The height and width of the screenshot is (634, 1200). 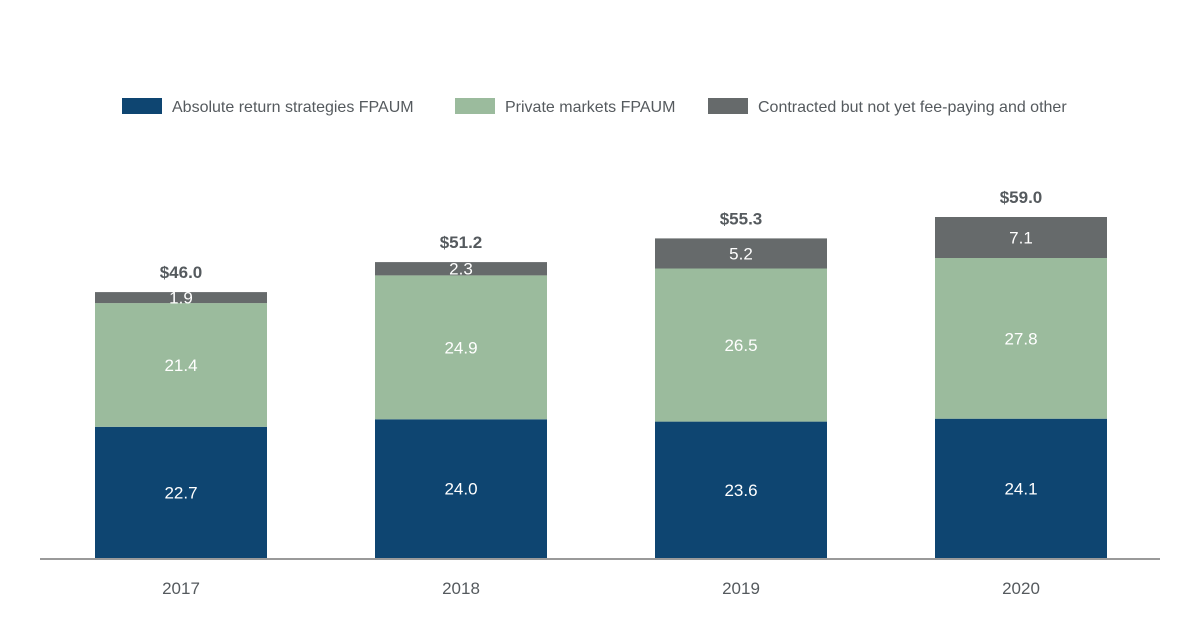 What do you see at coordinates (1021, 197) in the screenshot?
I see `total-label: $59.0` at bounding box center [1021, 197].